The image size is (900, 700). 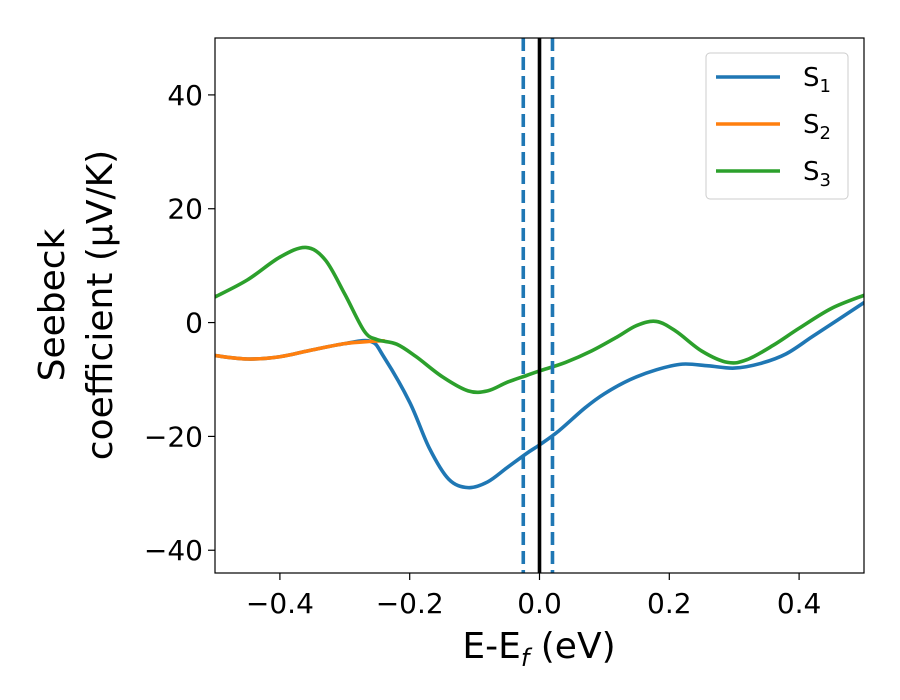 I want to click on y-axis-ticks: −40 −20 0 20 40, so click(x=179, y=323).